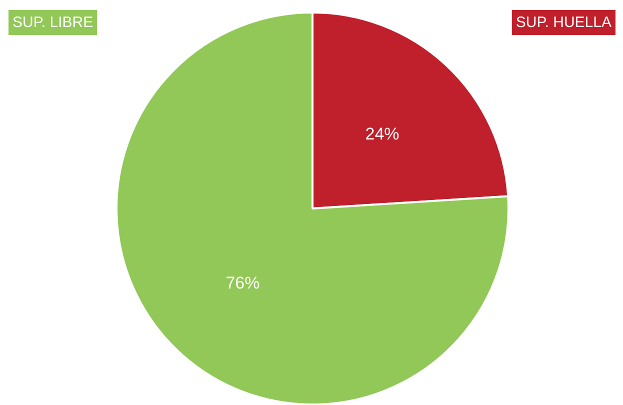 This screenshot has width=623, height=405. I want to click on data-label: 24%, so click(382, 134).